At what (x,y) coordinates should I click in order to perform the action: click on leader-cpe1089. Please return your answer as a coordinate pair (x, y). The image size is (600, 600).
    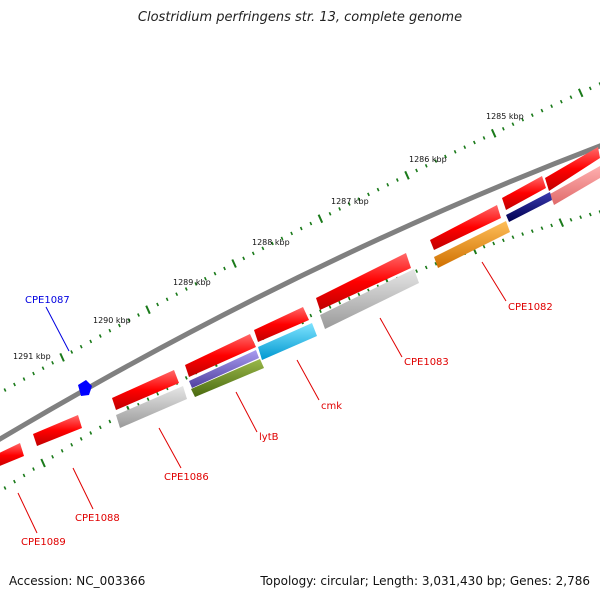
    Looking at the image, I should click on (27, 513).